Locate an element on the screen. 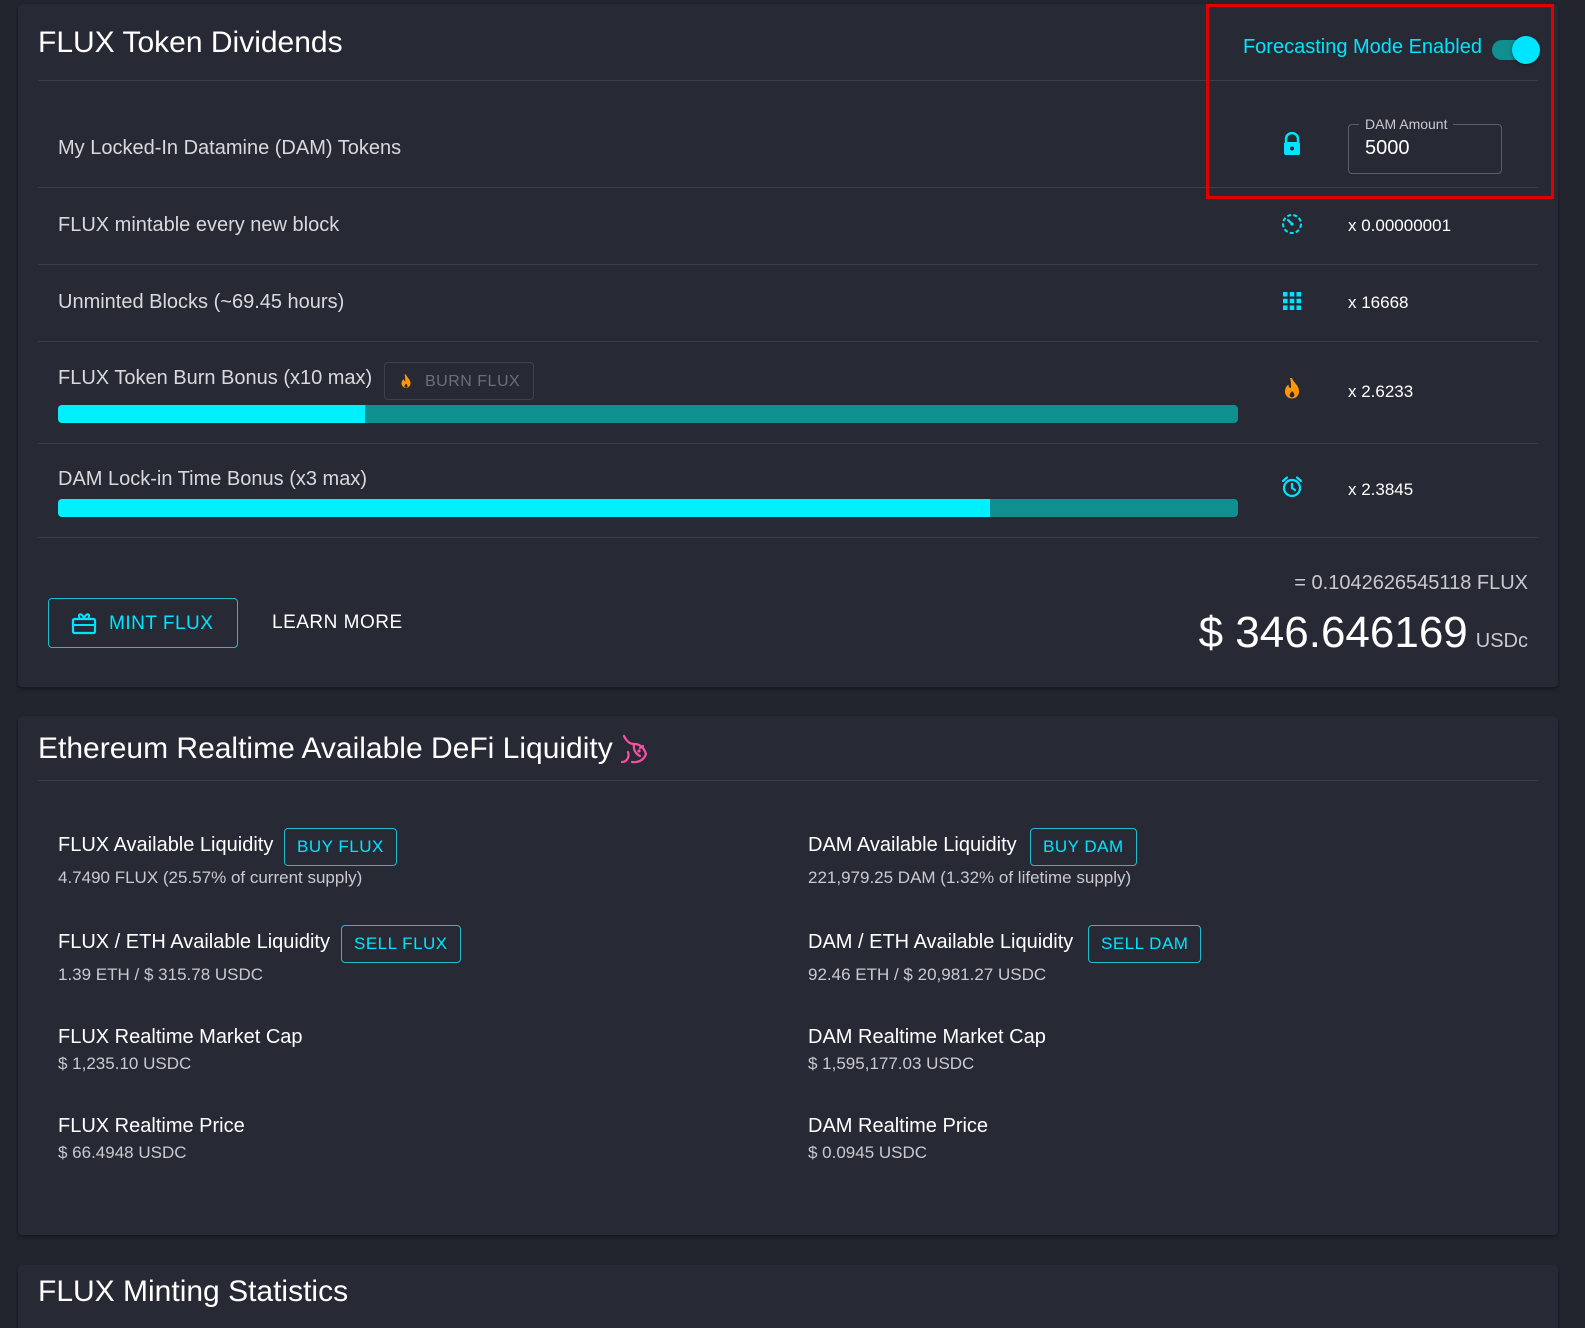 The width and height of the screenshot is (1585, 1328). lock-icon is located at coordinates (1292, 143).